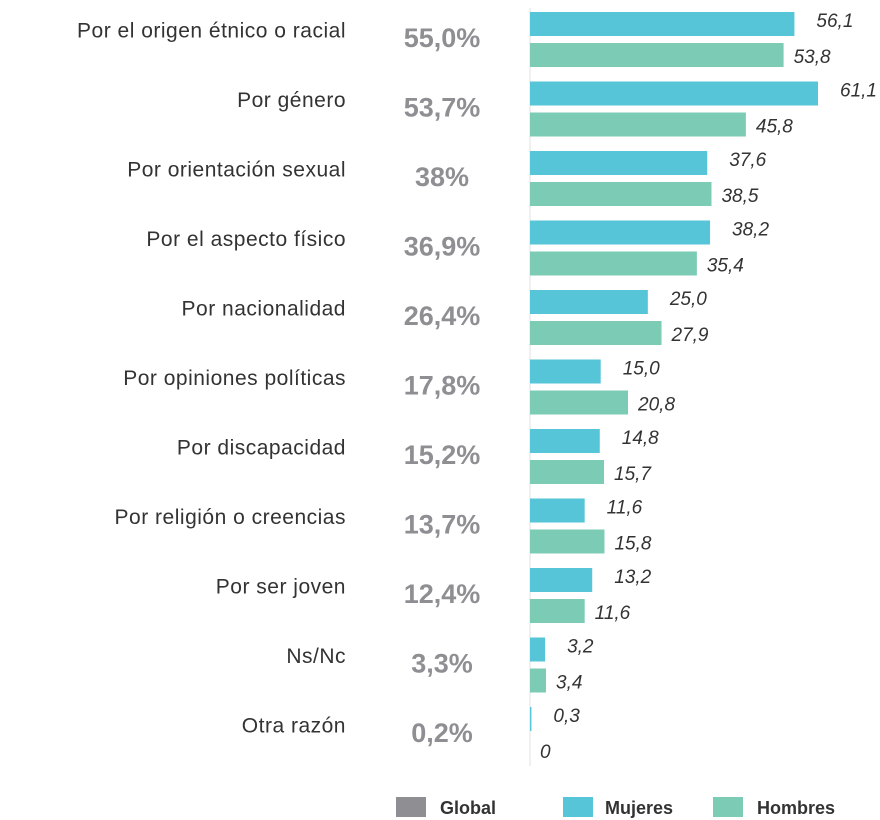  I want to click on category-label: Por ser joven, so click(281, 587).